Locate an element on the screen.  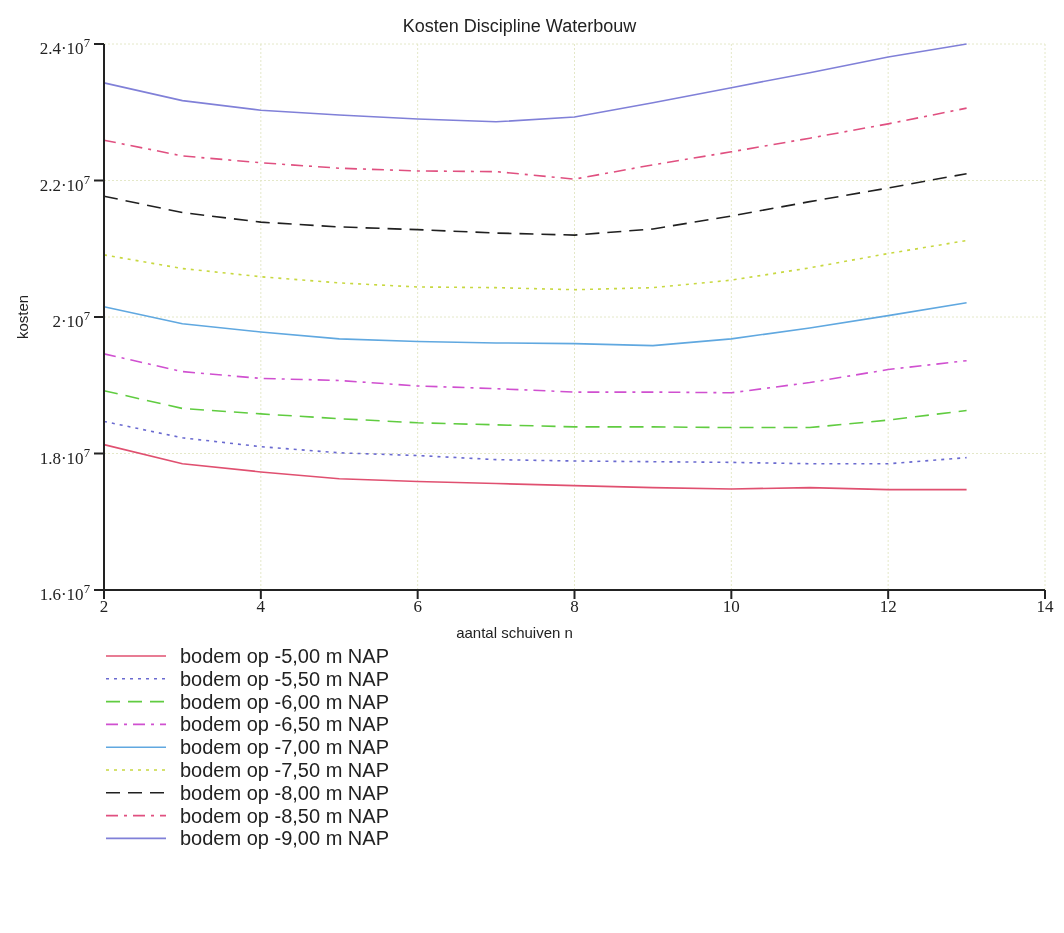
y-tick-label: 2.4·10$^{7}$ is located at coordinates (64, 47).